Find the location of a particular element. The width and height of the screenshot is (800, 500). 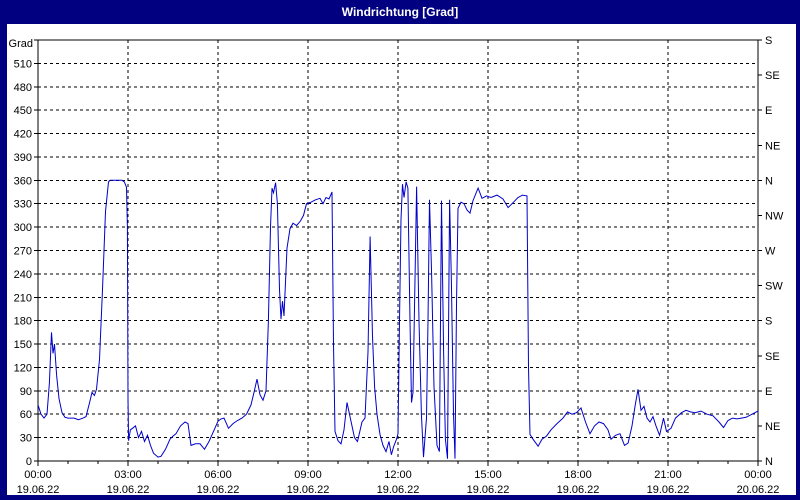

x-tick-time: 06:00 is located at coordinates (218, 475).